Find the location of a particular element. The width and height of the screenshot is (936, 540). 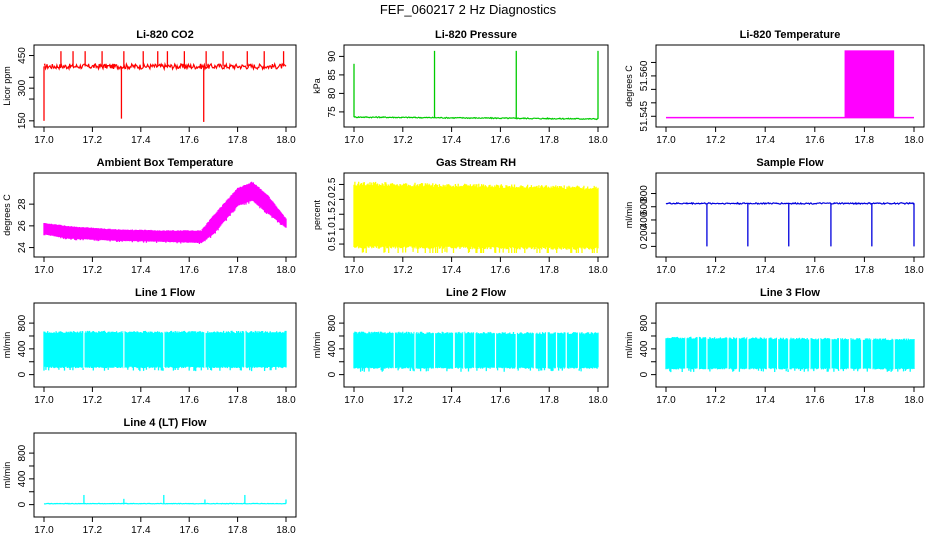

ylabel-sampleflow: ml/min is located at coordinates (629, 215).